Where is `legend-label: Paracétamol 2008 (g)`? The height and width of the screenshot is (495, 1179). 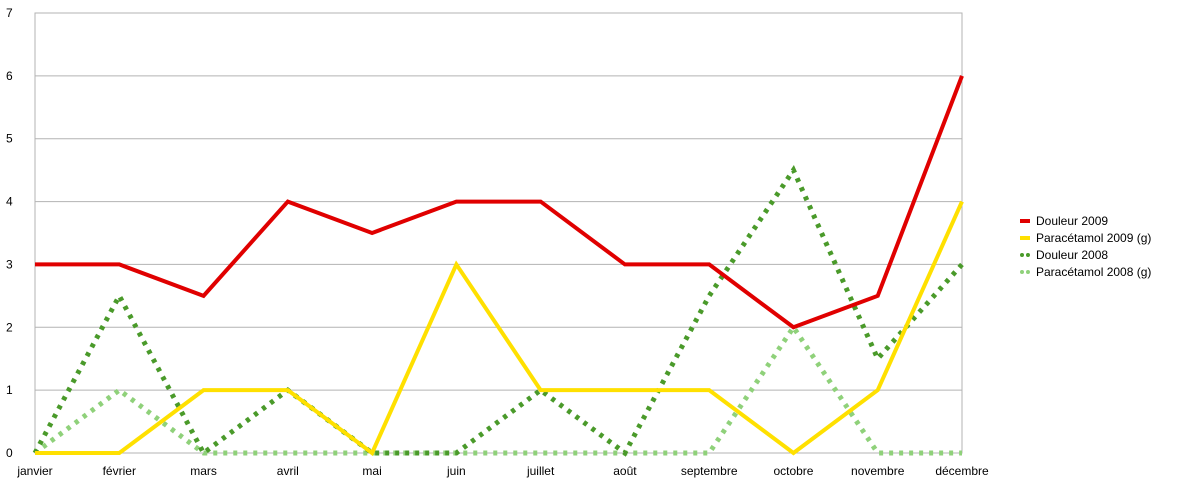
legend-label: Paracétamol 2008 (g) is located at coordinates (1094, 271).